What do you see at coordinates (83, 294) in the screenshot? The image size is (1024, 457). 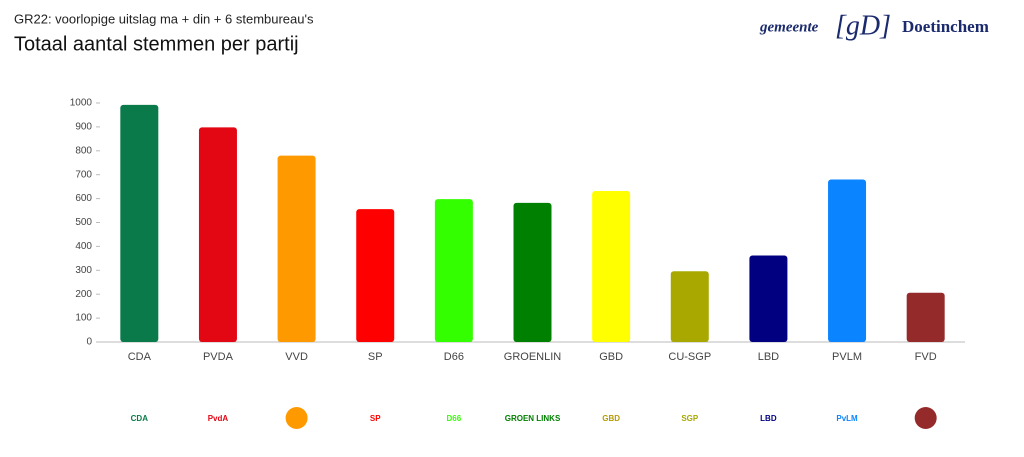 I see `y-tick-label: 200` at bounding box center [83, 294].